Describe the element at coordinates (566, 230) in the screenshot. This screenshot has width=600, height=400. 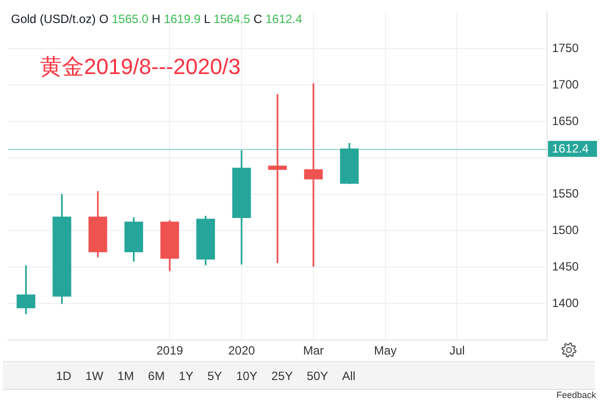
I see `y-tick-label: 1500` at that location.